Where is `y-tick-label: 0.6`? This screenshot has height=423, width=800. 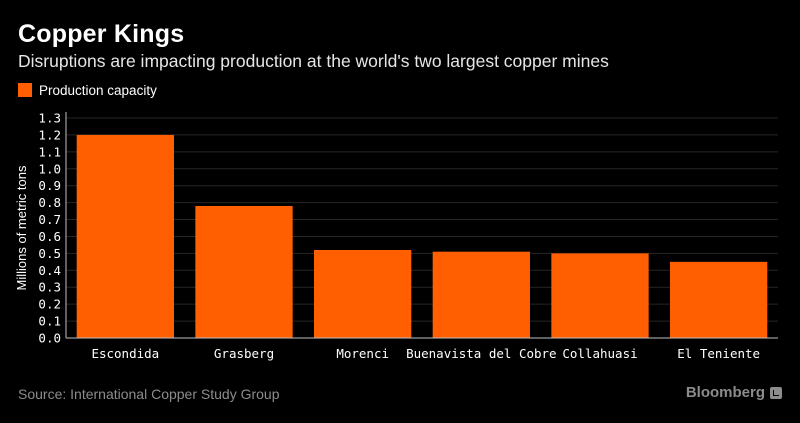 y-tick-label: 0.6 is located at coordinates (49, 236).